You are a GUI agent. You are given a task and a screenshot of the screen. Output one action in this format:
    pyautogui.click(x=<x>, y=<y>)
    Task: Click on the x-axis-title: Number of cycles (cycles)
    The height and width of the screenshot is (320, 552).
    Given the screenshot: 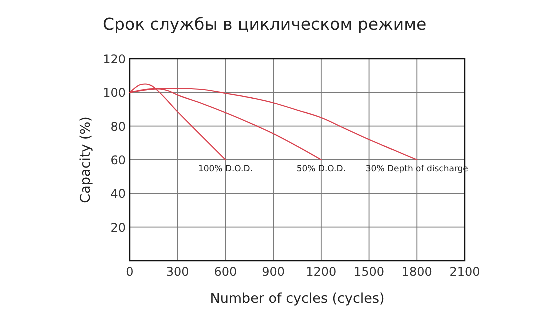 What is the action you would take?
    pyautogui.click(x=297, y=299)
    